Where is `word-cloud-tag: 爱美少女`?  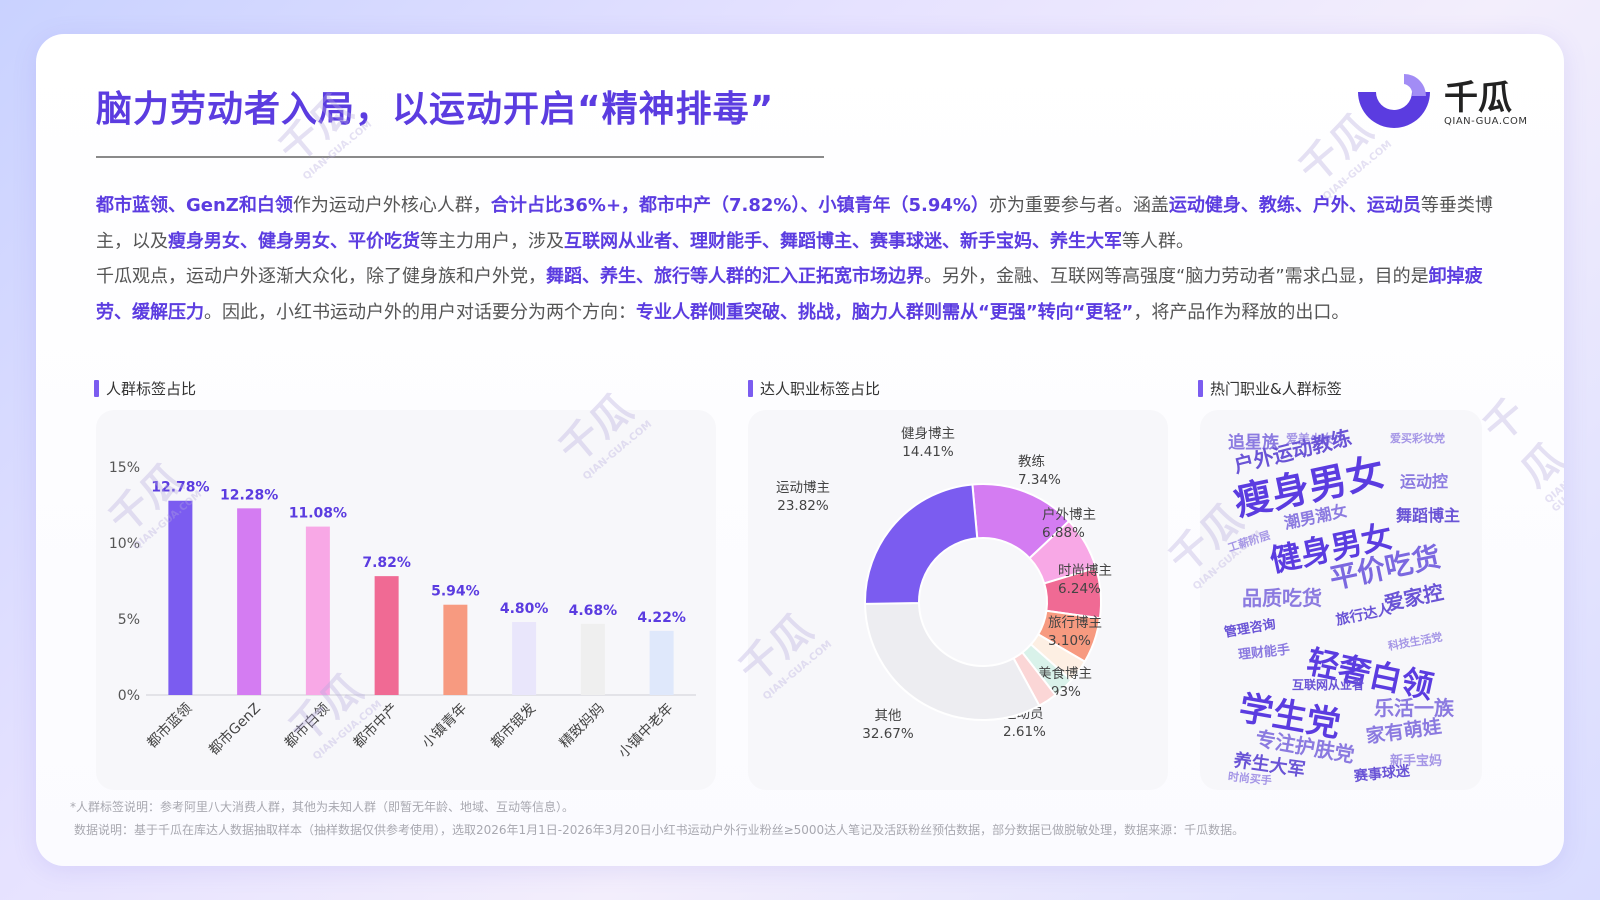 word-cloud-tag: 爱美少女 is located at coordinates (1310, 439).